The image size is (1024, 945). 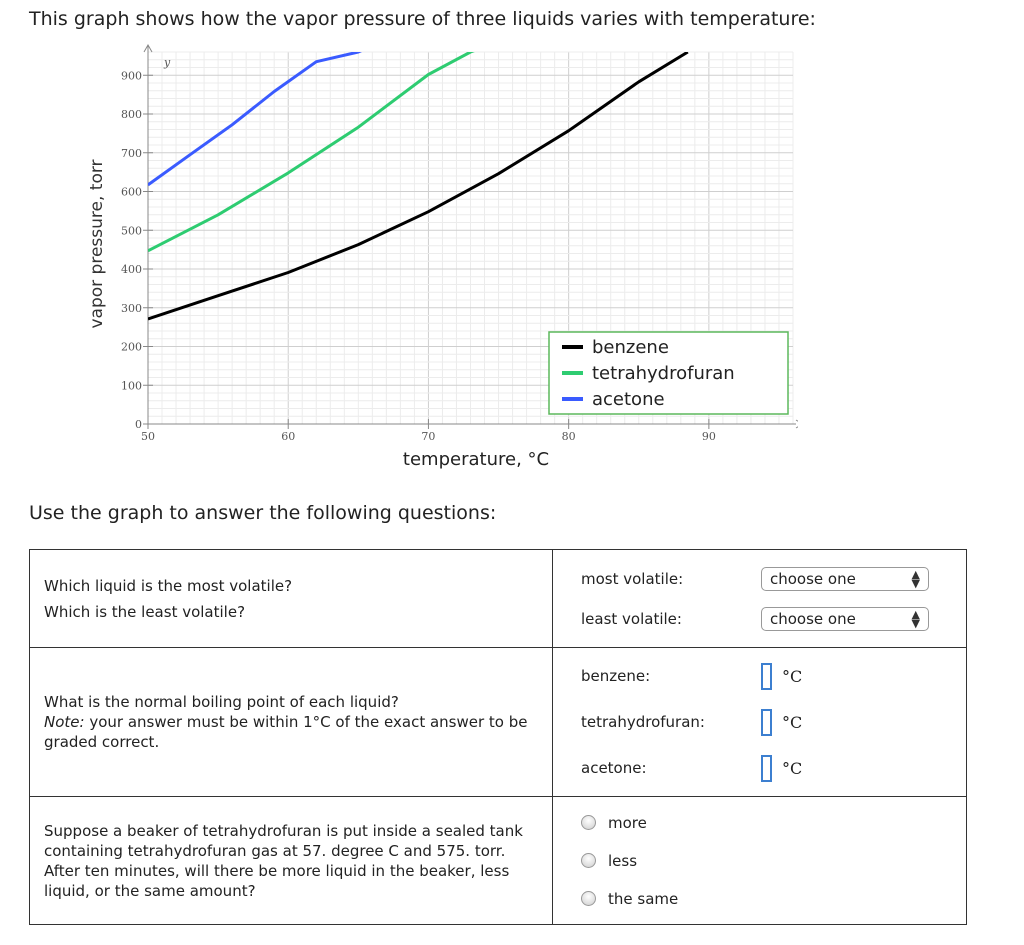 I want to click on least-volatile-label: least volatile:, so click(x=631, y=618).